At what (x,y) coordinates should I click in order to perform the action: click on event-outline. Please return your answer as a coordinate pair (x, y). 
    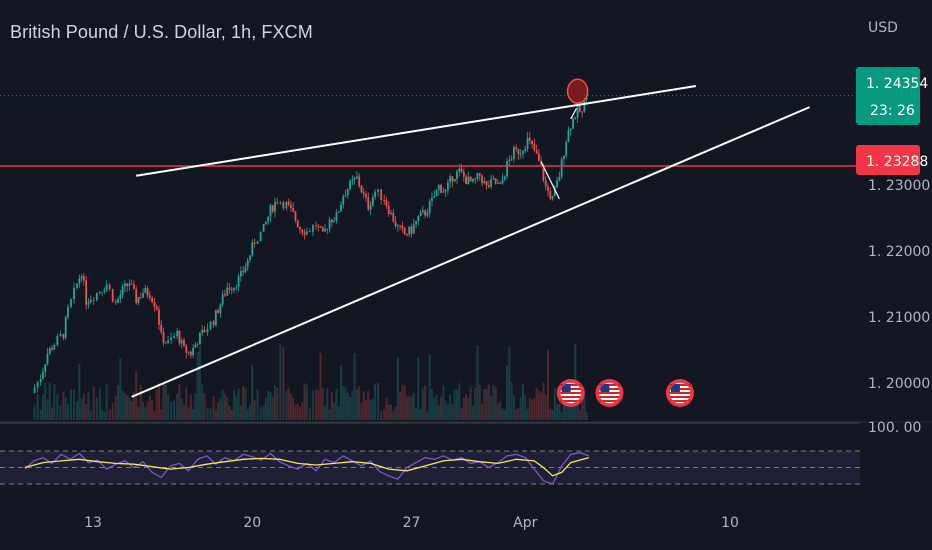
    Looking at the image, I should click on (571, 393).